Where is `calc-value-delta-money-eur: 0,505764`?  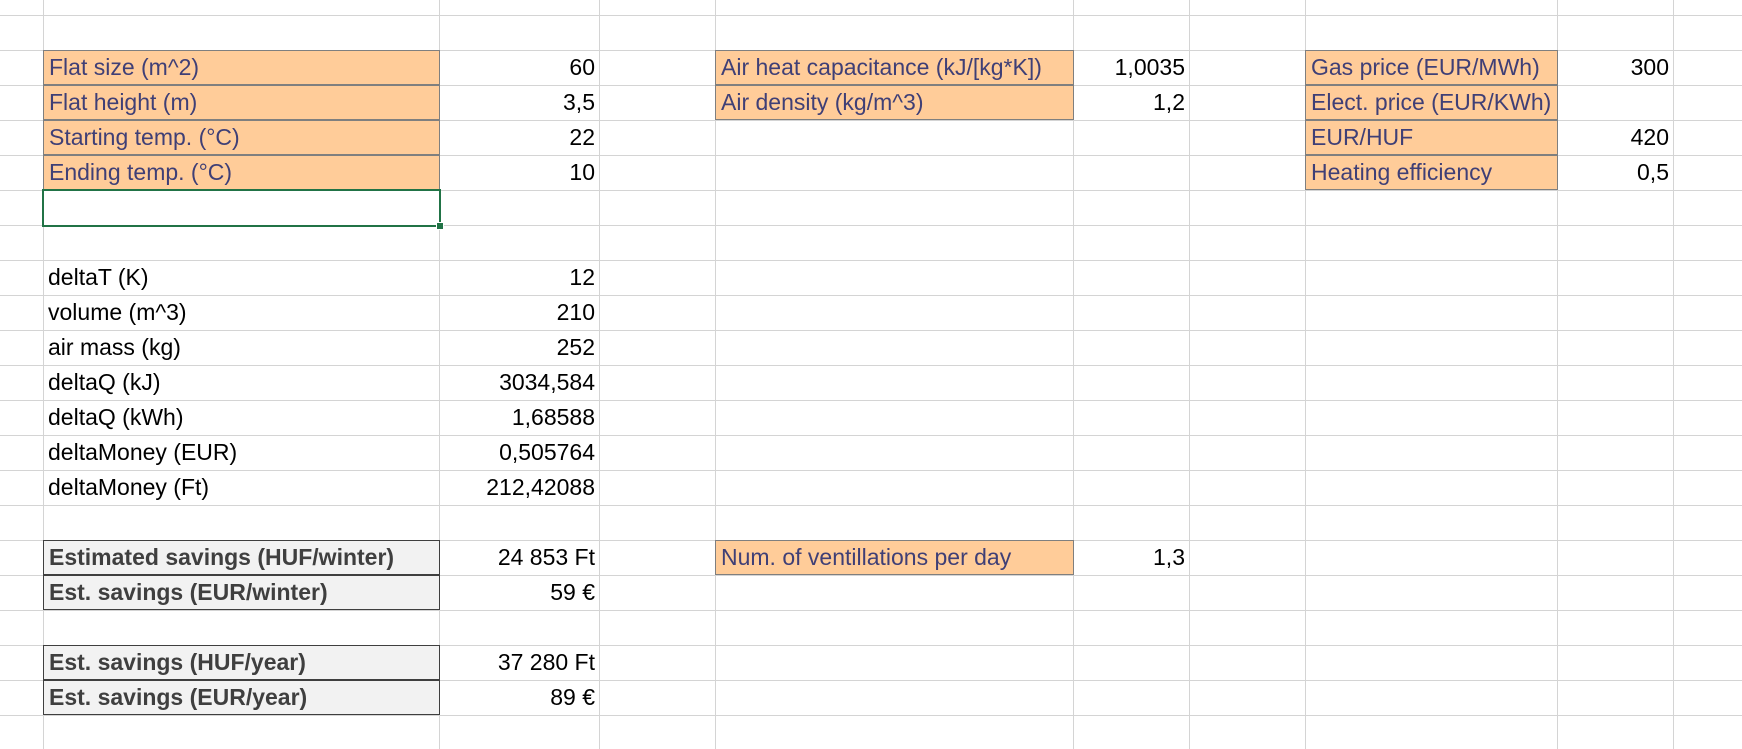 calc-value-delta-money-eur: 0,505764 is located at coordinates (547, 452).